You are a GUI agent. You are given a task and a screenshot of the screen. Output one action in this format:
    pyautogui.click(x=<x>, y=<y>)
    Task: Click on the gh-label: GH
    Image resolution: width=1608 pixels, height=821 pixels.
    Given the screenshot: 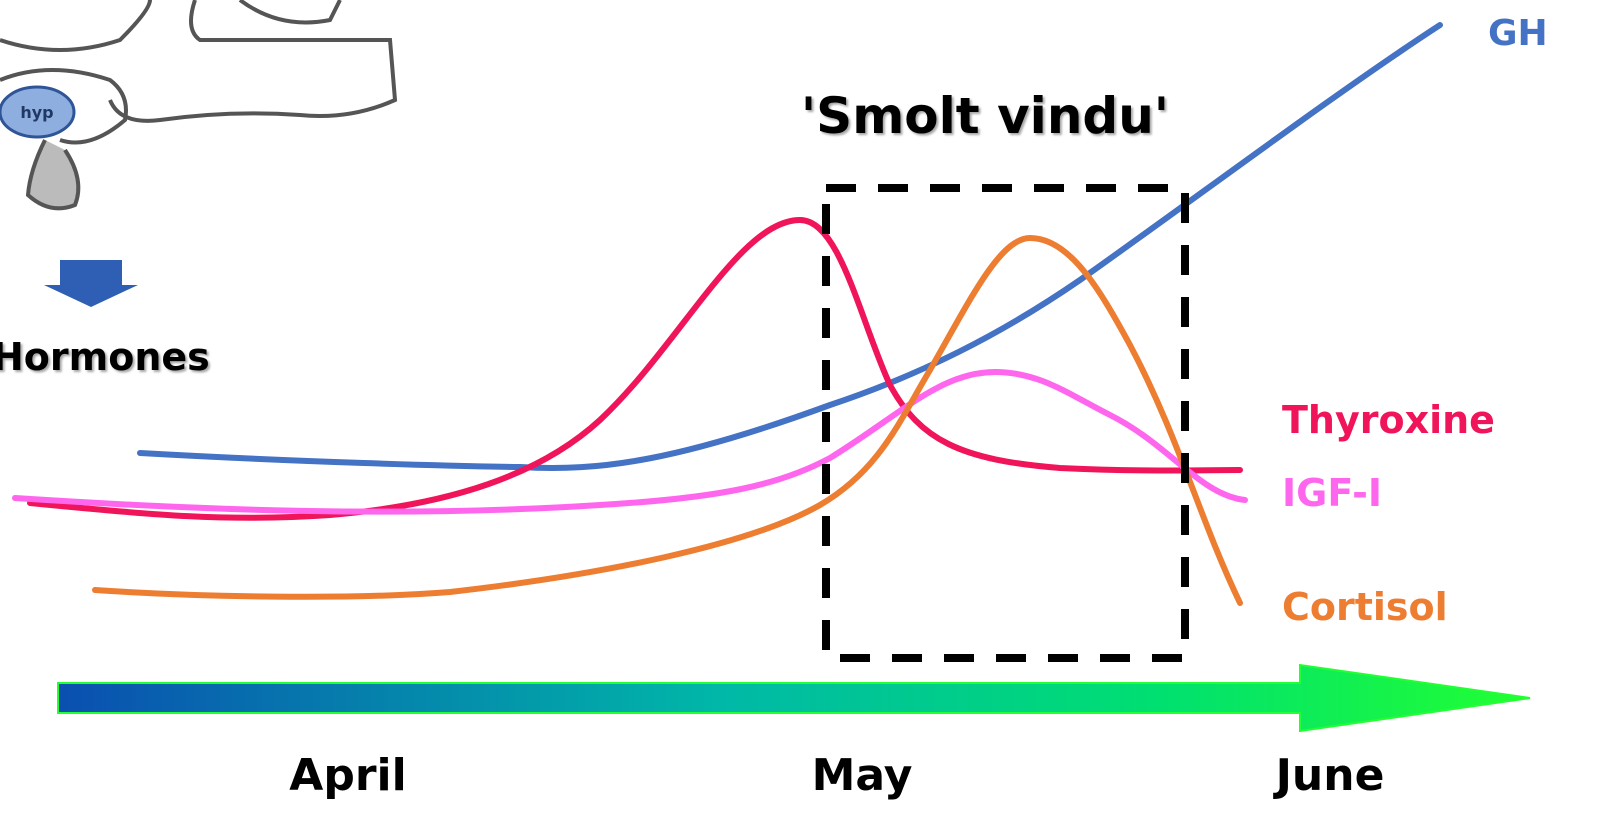 What is the action you would take?
    pyautogui.click(x=1518, y=33)
    